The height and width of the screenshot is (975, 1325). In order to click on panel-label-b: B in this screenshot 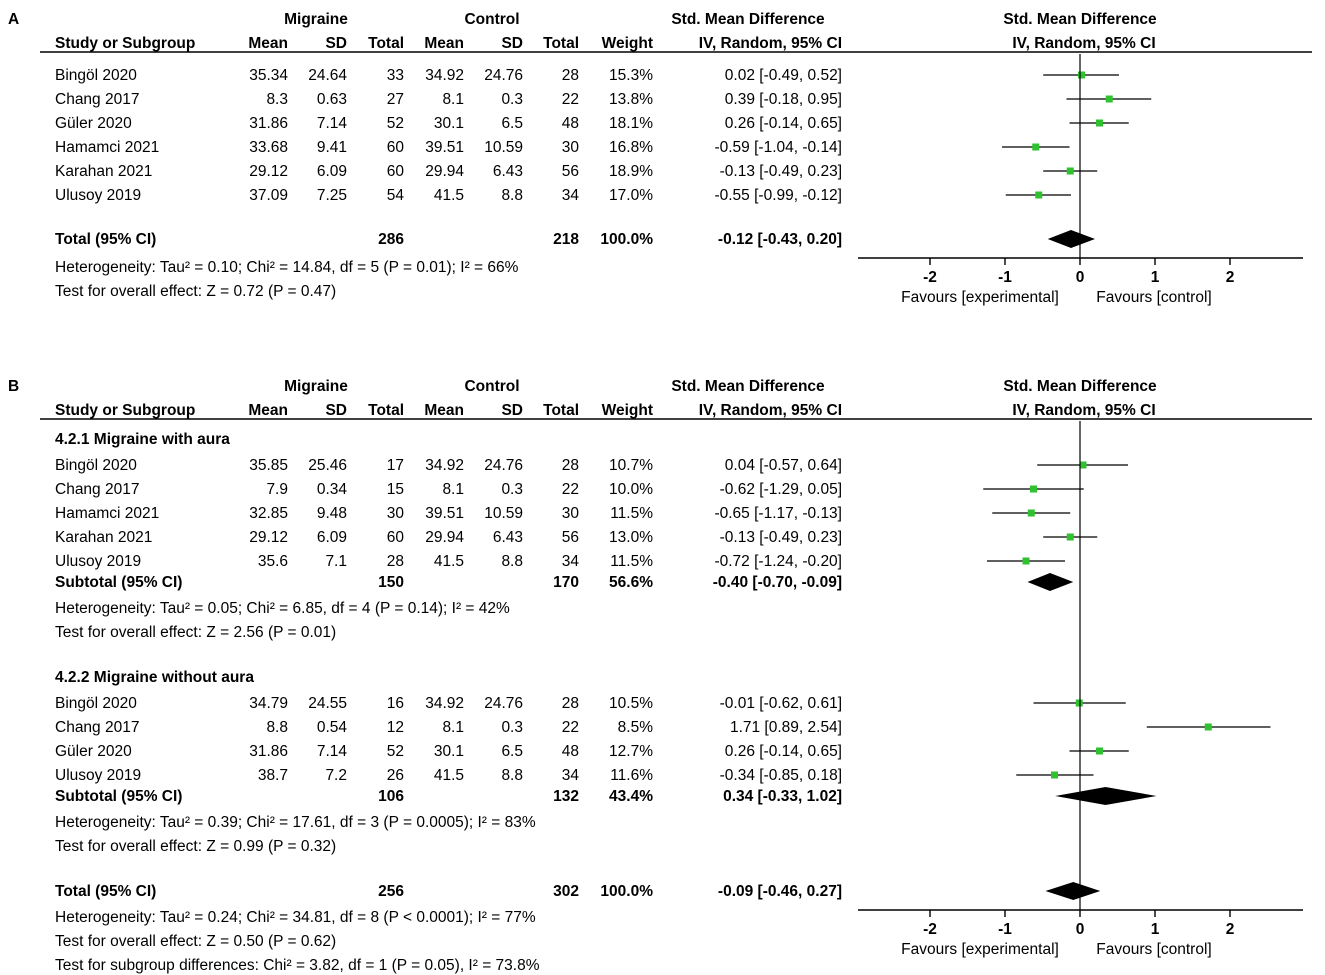, I will do `click(13, 386)`.